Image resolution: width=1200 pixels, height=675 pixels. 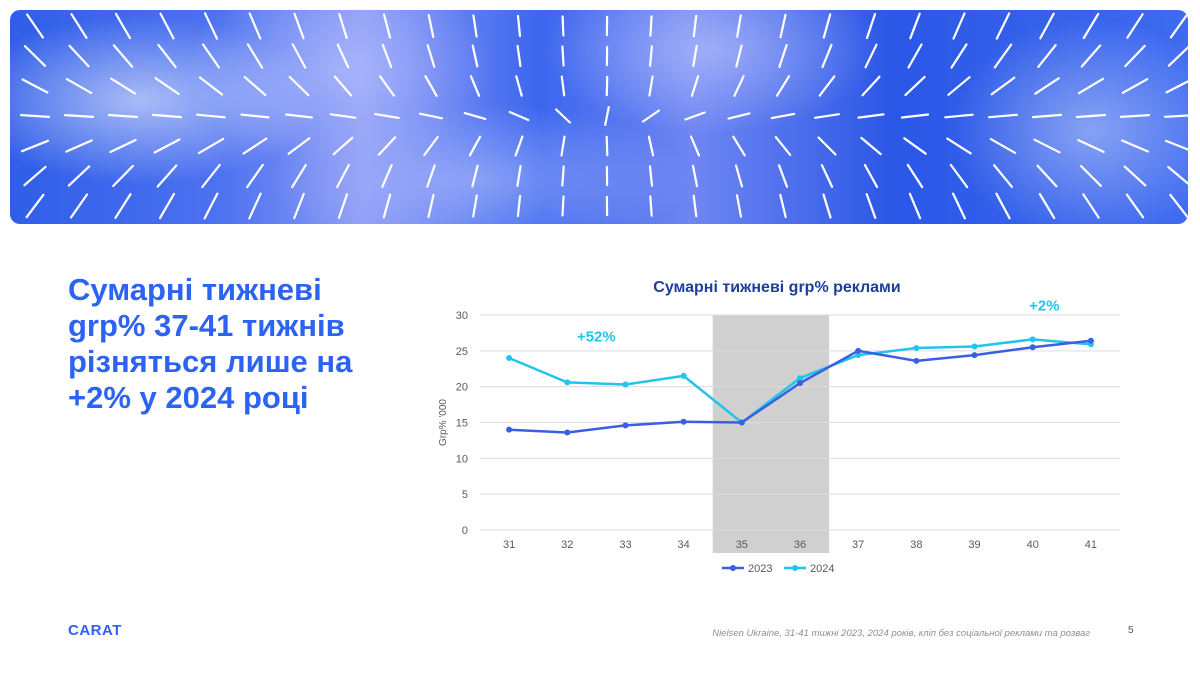 I want to click on annotation-52: +52%, so click(x=596, y=337).